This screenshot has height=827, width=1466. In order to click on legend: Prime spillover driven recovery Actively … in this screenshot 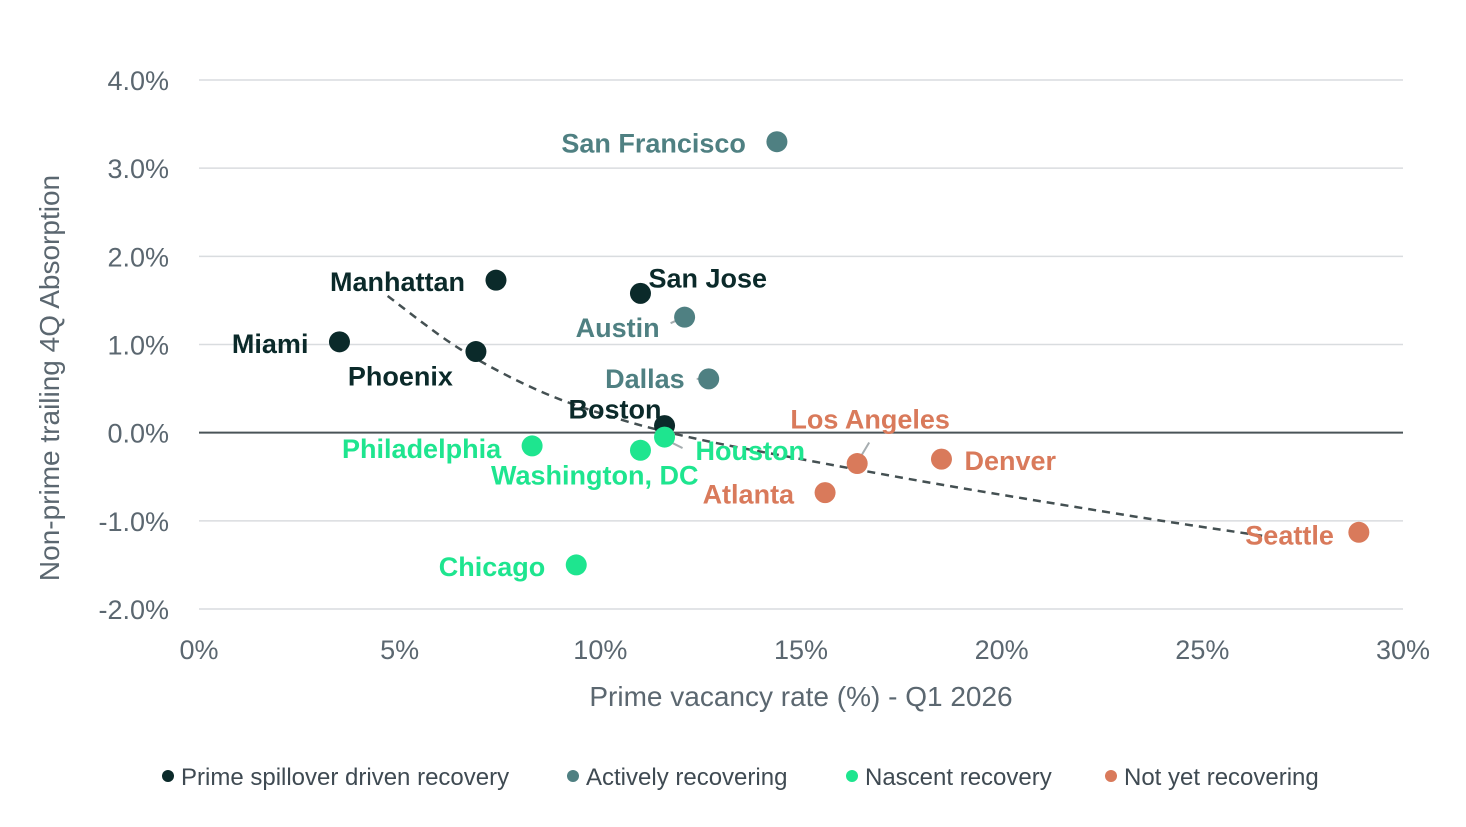, I will do `click(740, 777)`.